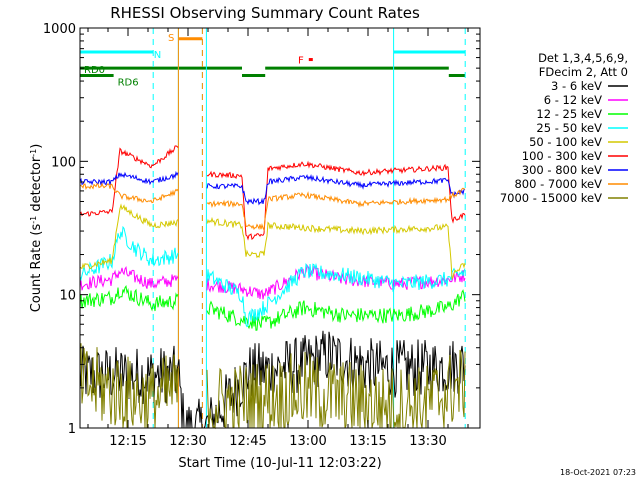 This screenshot has height=480, width=640. I want to click on y-tick-label: 10, so click(67, 296).